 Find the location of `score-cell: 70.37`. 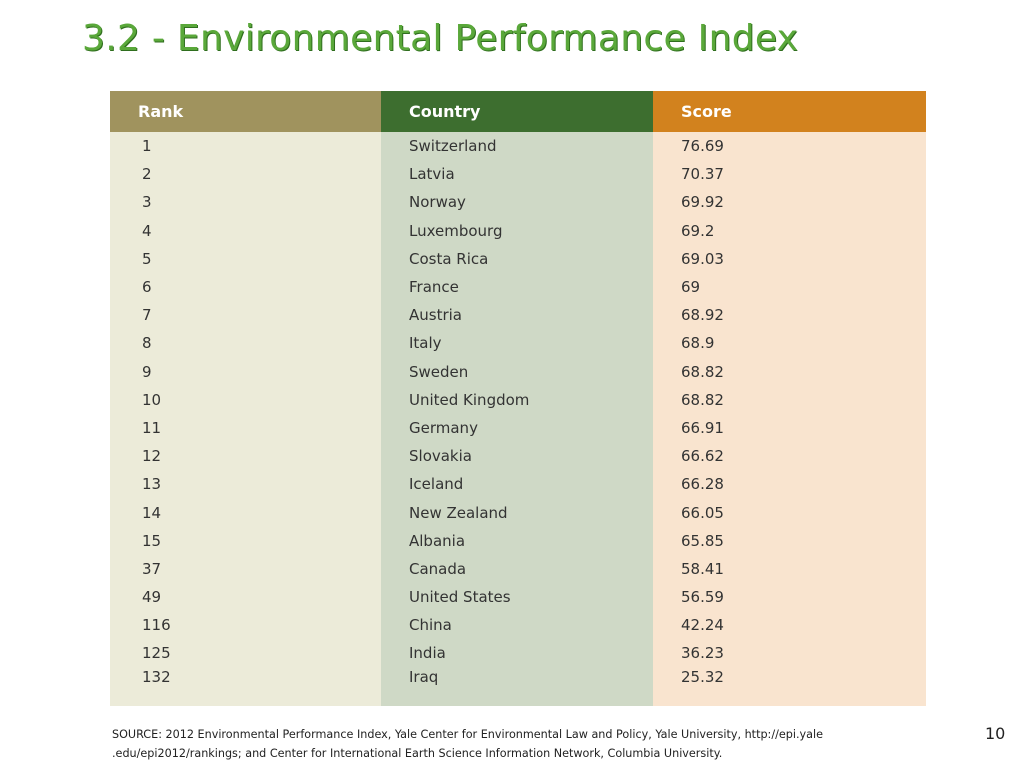

score-cell: 70.37 is located at coordinates (789, 174).